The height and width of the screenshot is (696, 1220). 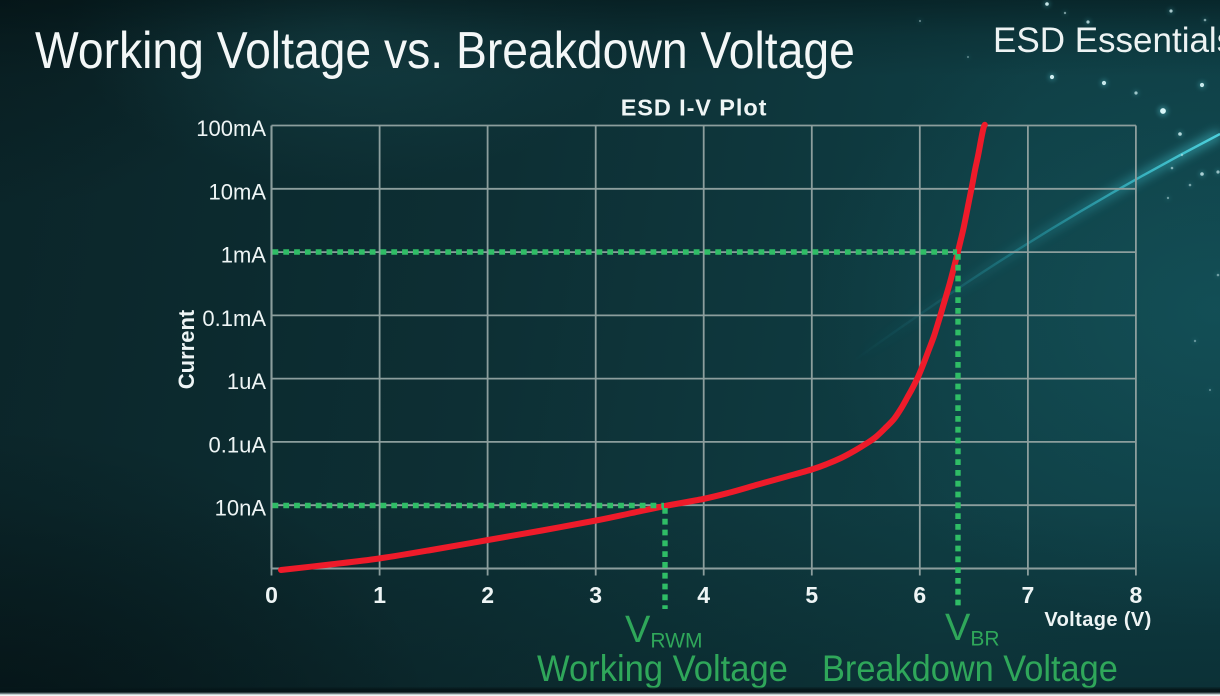 I want to click on svg-text: 1, so click(x=379, y=595).